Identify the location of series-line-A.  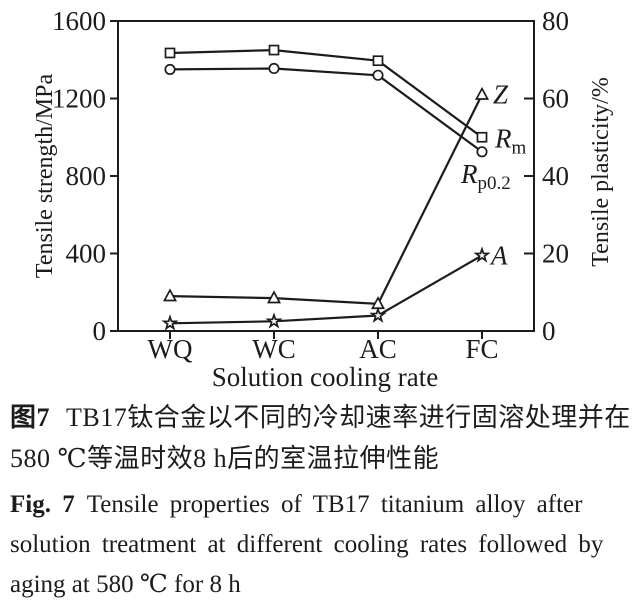
(326, 289).